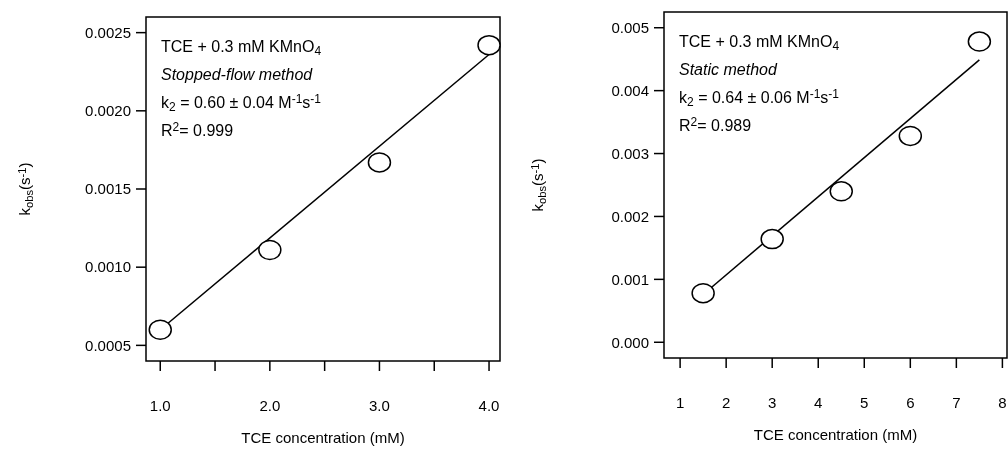 The height and width of the screenshot is (449, 1008). I want to click on y-tick-label: 0.003, so click(630, 153).